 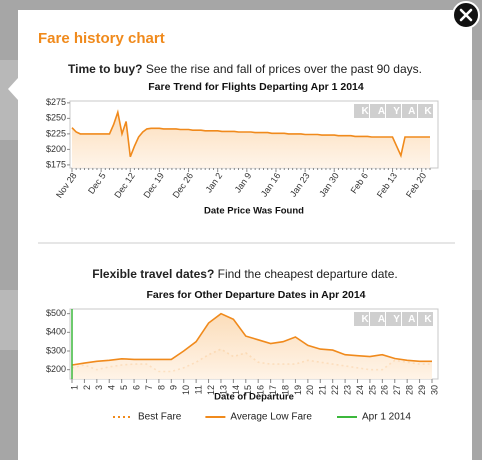 What do you see at coordinates (56, 332) in the screenshot?
I see `y-tick-label: $400` at bounding box center [56, 332].